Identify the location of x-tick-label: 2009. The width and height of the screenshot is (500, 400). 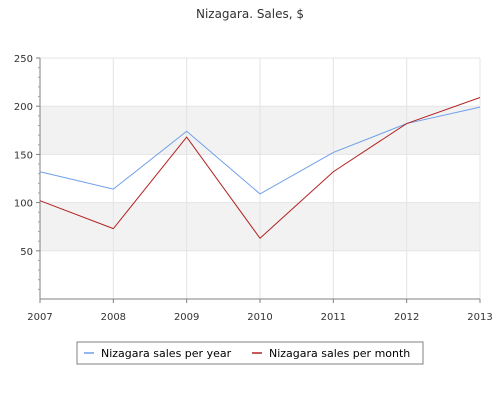
(186, 317).